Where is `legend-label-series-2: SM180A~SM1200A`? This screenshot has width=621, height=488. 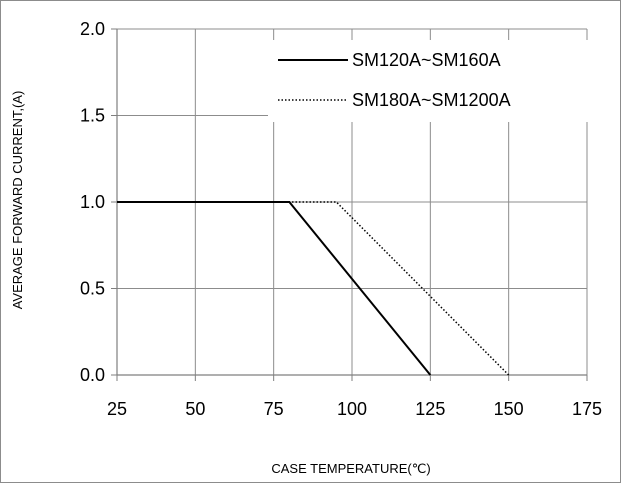 legend-label-series-2: SM180A~SM1200A is located at coordinates (431, 100).